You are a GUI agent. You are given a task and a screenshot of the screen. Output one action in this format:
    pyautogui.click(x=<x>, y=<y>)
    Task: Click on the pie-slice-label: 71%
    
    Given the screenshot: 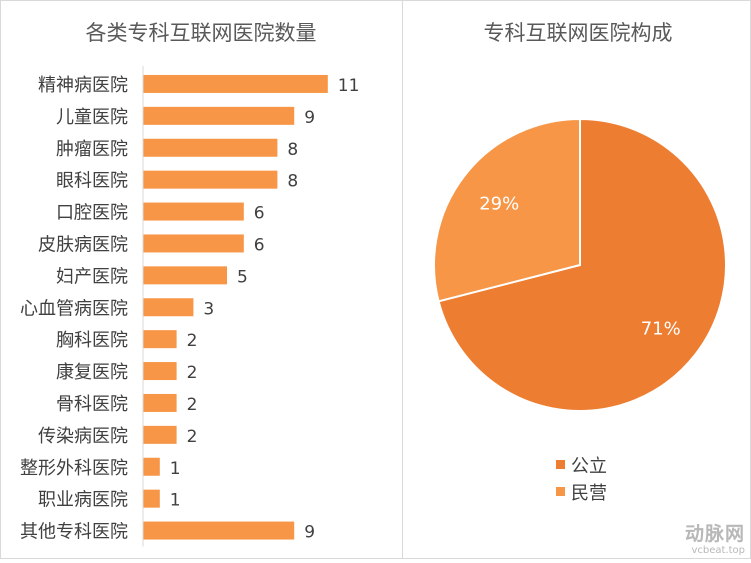 What is the action you would take?
    pyautogui.click(x=661, y=329)
    